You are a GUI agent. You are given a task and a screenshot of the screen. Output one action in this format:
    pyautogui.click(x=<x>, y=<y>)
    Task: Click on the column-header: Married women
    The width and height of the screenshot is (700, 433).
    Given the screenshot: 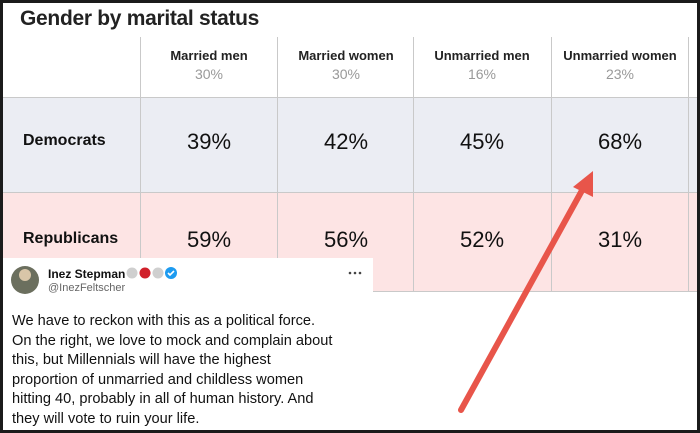 What is the action you would take?
    pyautogui.click(x=346, y=55)
    